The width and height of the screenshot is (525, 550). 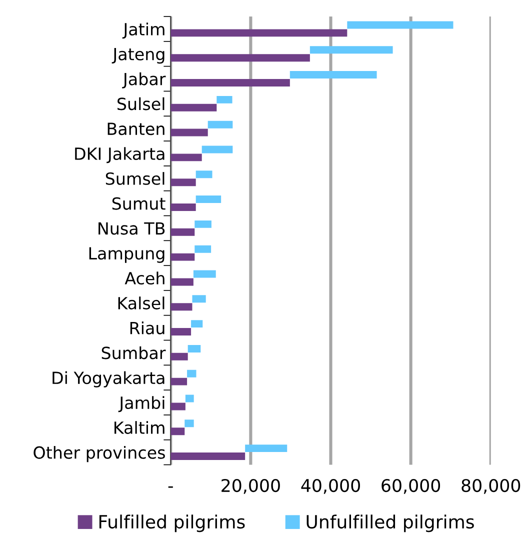 What do you see at coordinates (330, 486) in the screenshot?
I see `x-tick-label: 40,000` at bounding box center [330, 486].